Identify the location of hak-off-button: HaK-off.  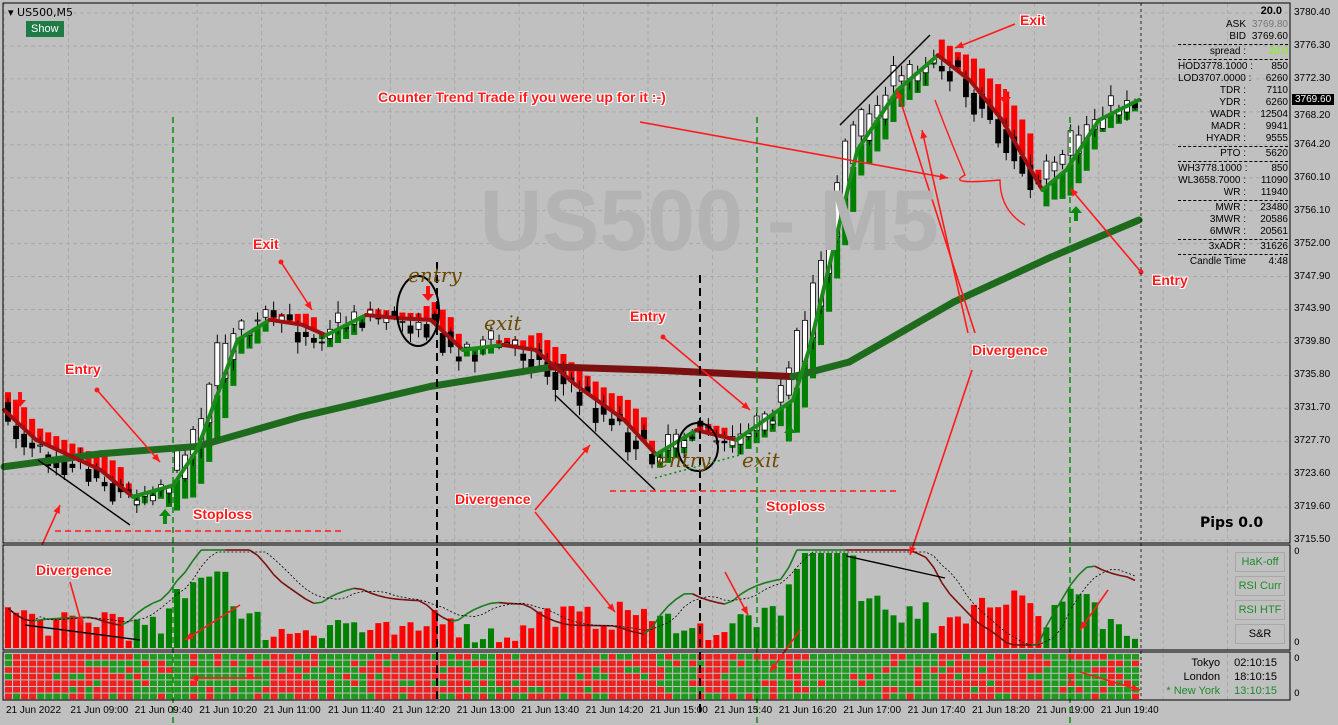
(1260, 562).